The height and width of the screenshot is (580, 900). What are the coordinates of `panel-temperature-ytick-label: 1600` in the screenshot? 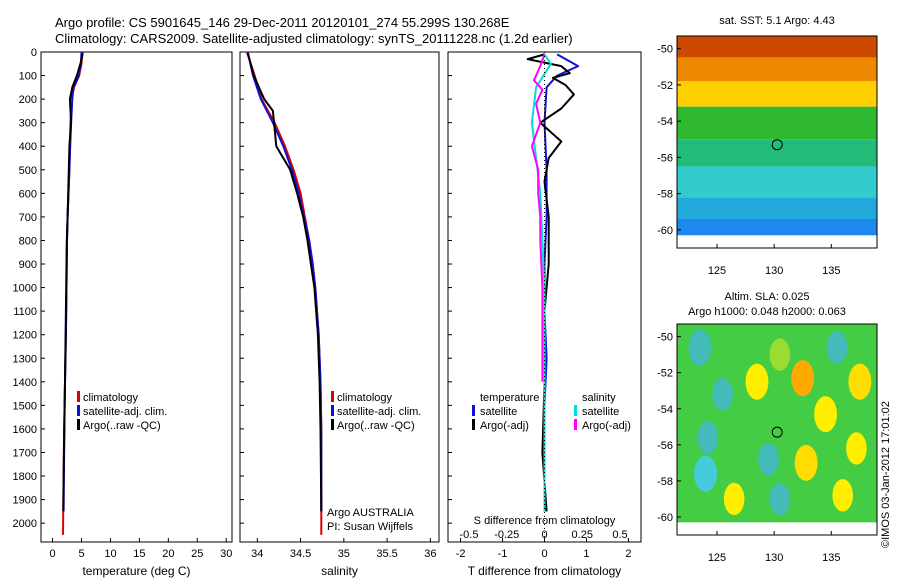 It's located at (25, 430).